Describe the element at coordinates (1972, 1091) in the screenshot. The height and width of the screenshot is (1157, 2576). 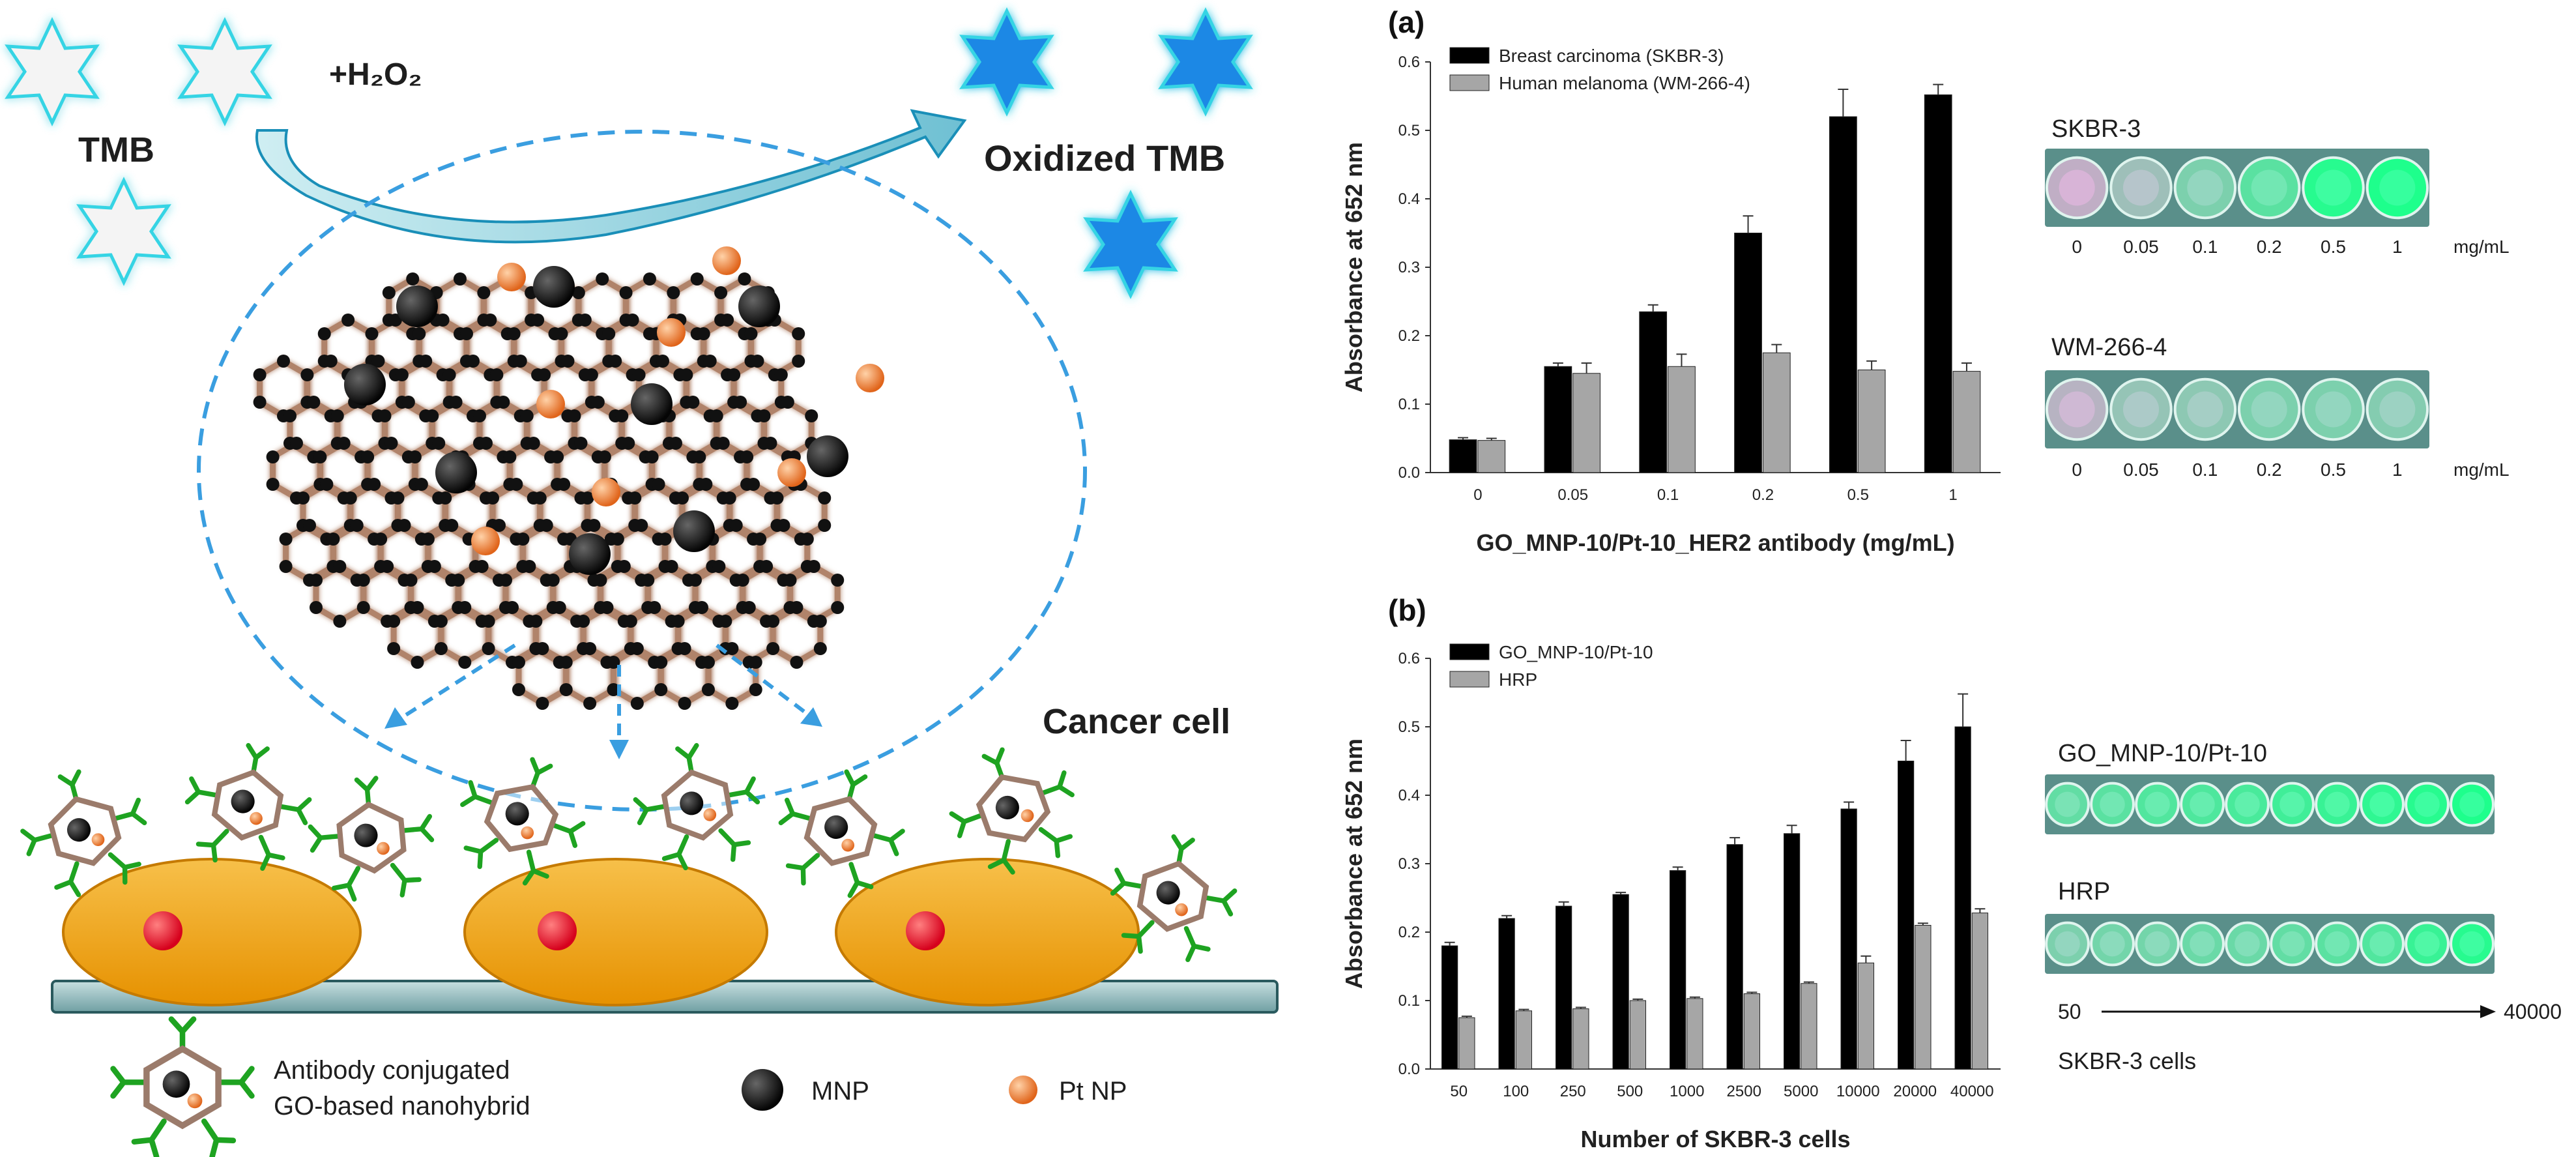
I see `x-tick-label: 40000` at that location.